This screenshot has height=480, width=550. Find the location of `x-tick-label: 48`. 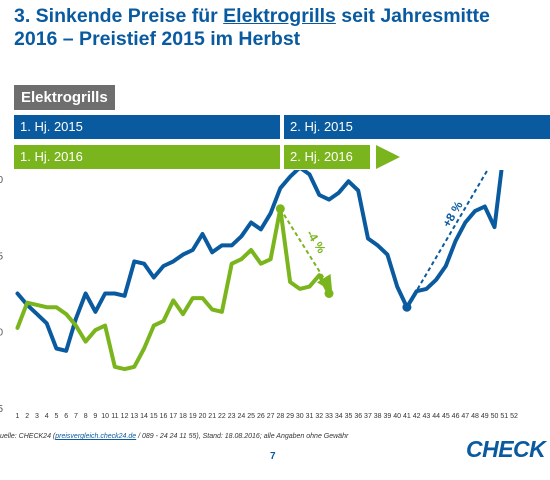

x-tick-label: 48 is located at coordinates (475, 416).